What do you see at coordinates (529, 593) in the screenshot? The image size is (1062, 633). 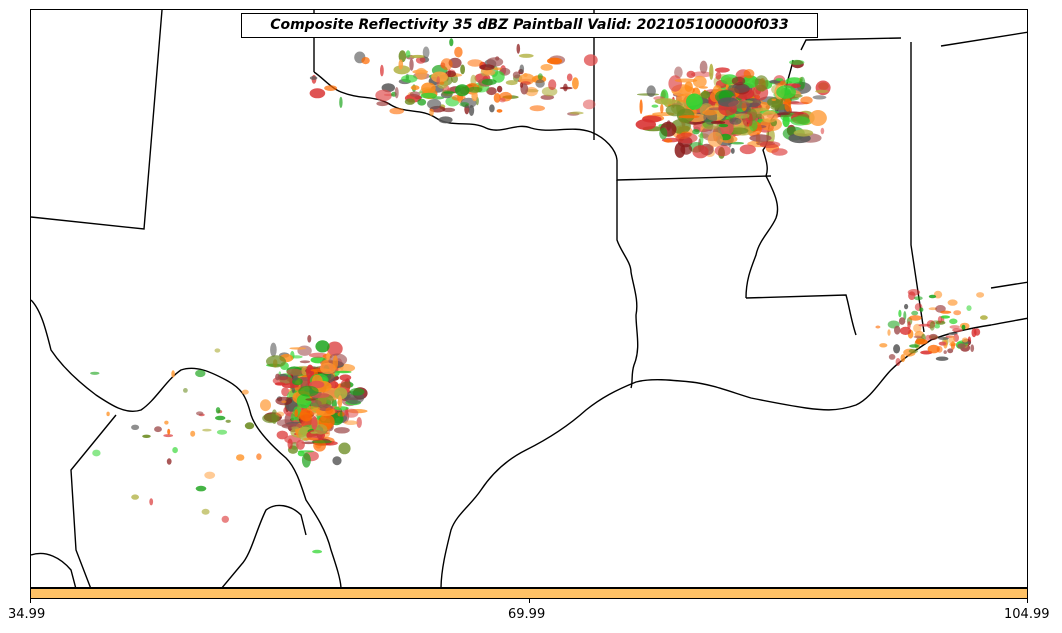 I see `colorbar` at bounding box center [529, 593].